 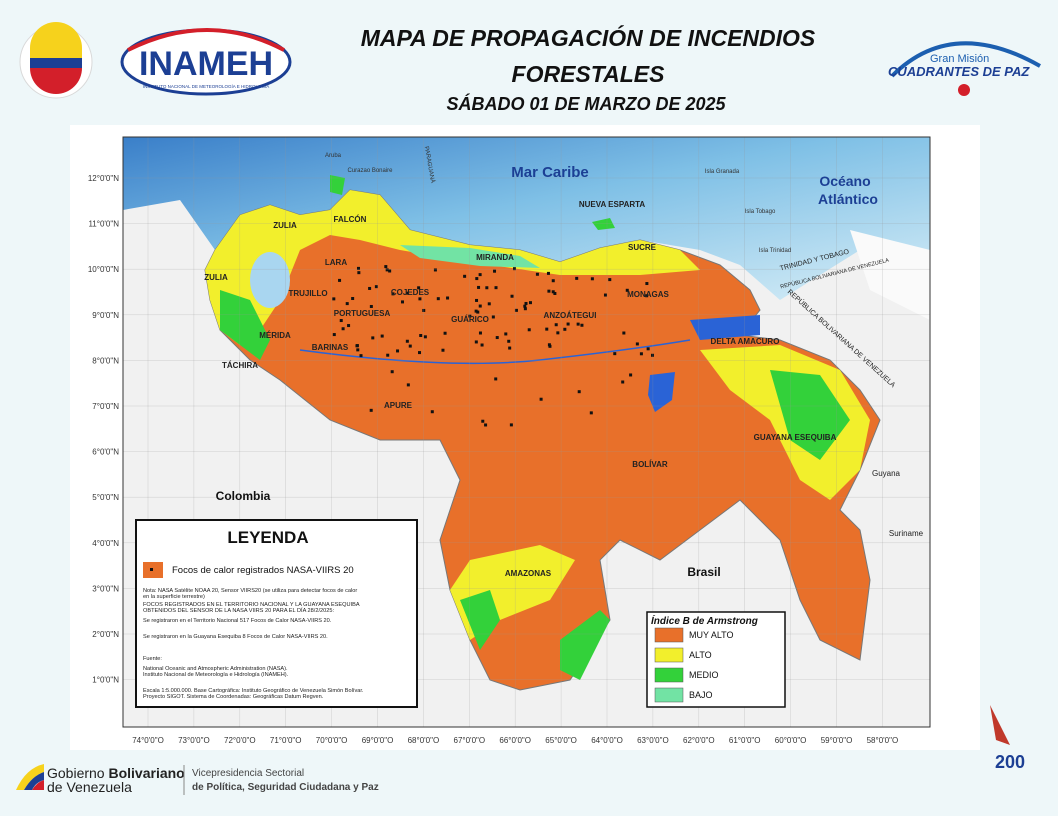 I want to click on inameh-name: INAMEH, so click(x=206, y=64).